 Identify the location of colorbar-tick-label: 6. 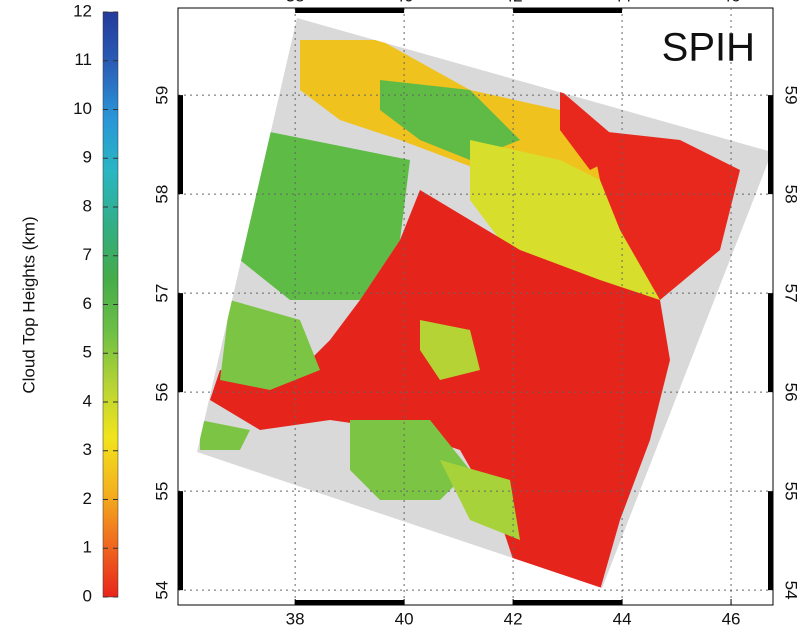
(87, 303).